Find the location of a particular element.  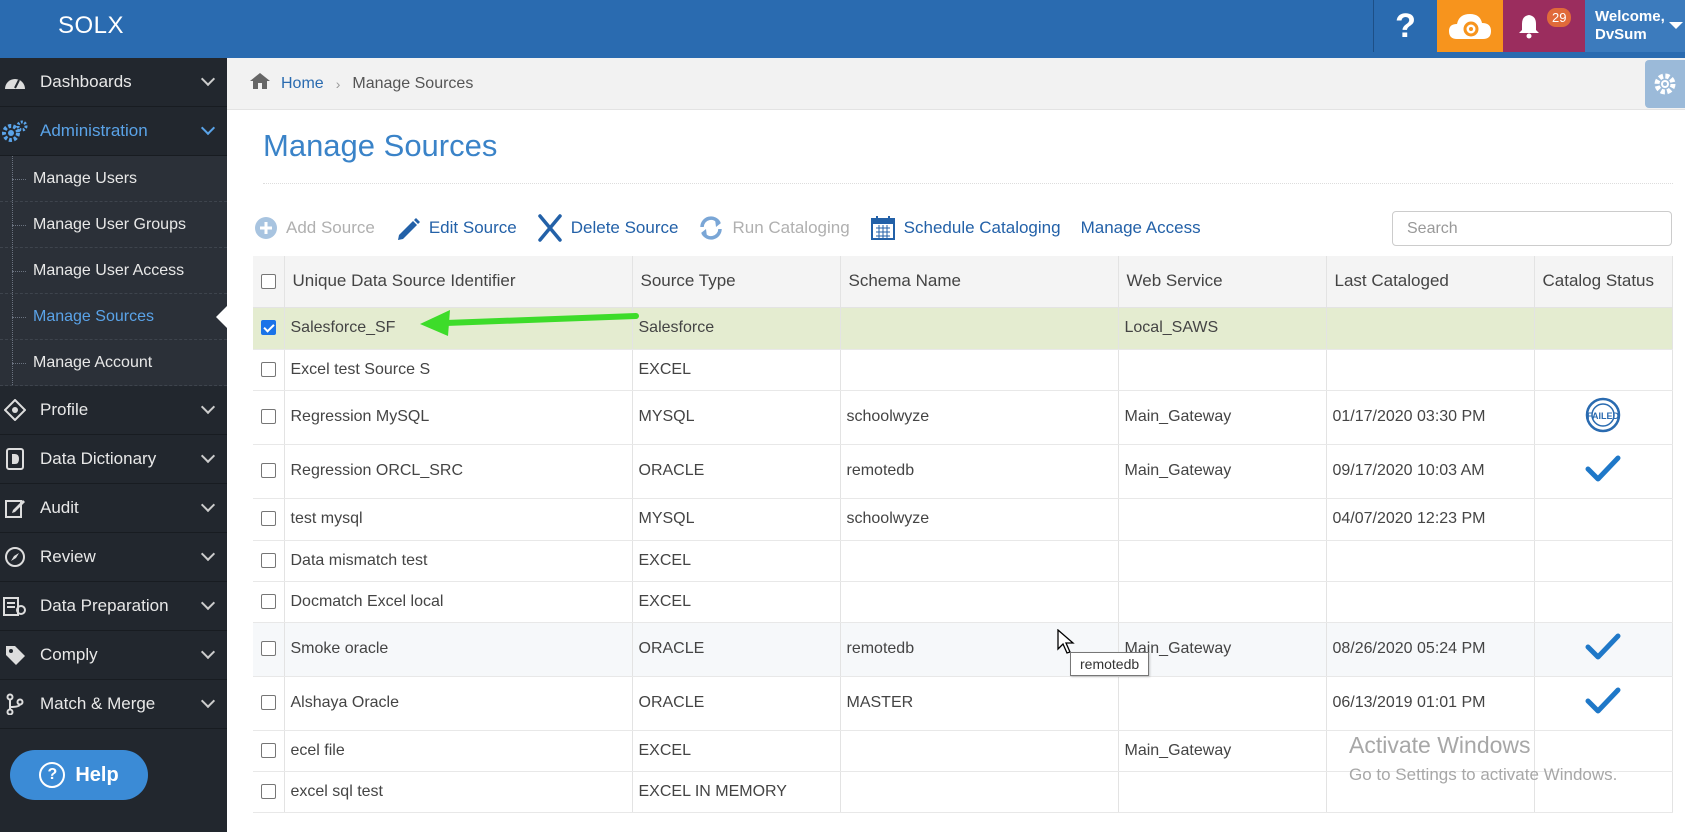

sidebar-item-profile: Profile is located at coordinates (113, 410).